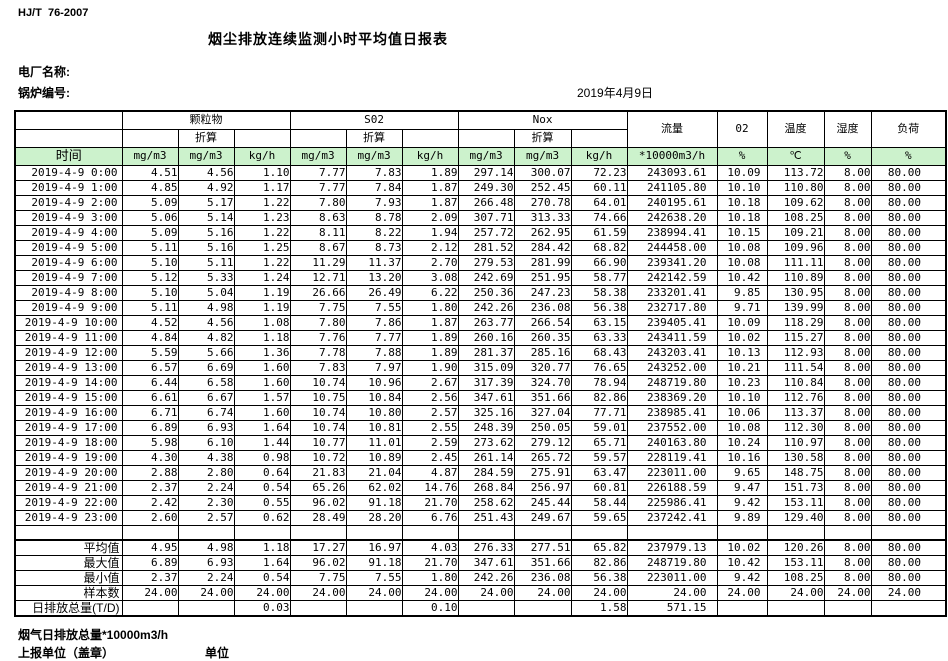 This screenshot has height=661, width=948. Describe the element at coordinates (672, 277) in the screenshot. I see `value-cell: 242142.59` at that location.